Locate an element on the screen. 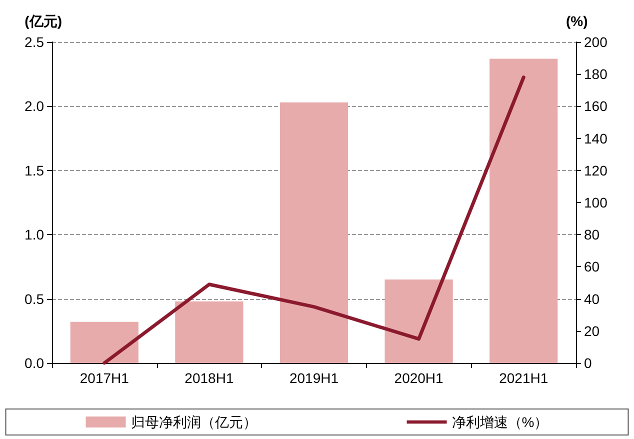 The height and width of the screenshot is (439, 634). legend-label: 净利增速（%） is located at coordinates (500, 422).